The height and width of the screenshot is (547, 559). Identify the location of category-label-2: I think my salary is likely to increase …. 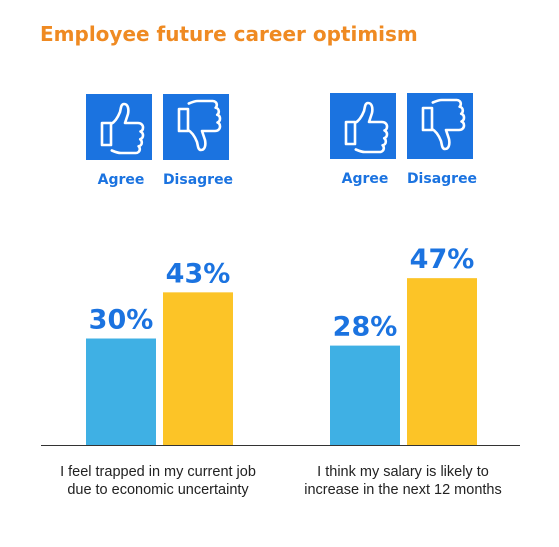
(403, 481).